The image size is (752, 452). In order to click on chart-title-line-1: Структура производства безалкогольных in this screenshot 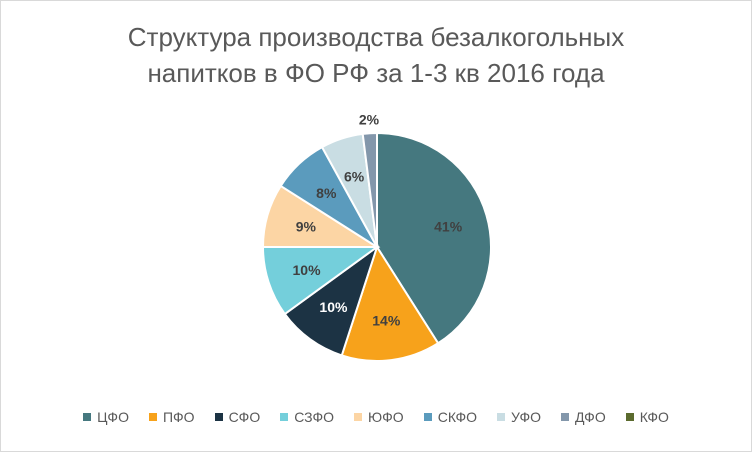, I will do `click(376, 37)`.